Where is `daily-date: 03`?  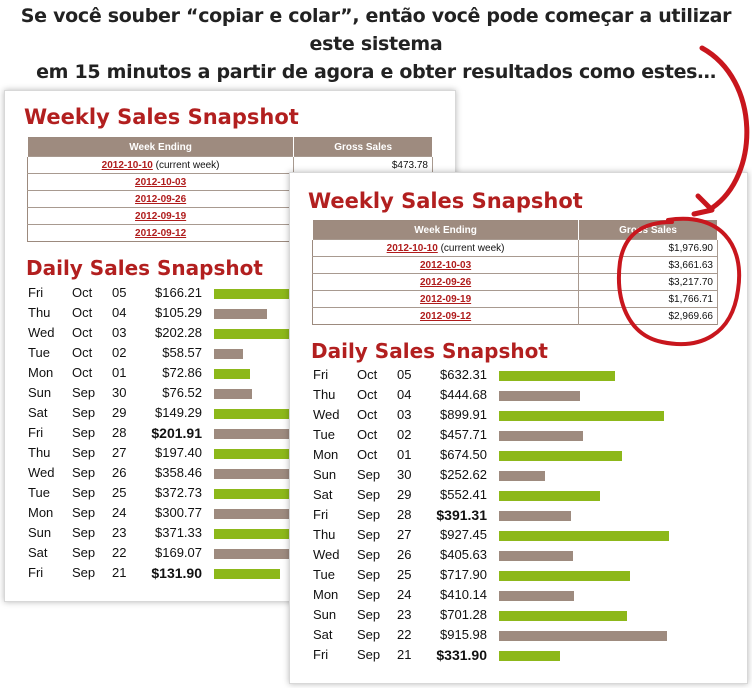
daily-date: 03 is located at coordinates (404, 414).